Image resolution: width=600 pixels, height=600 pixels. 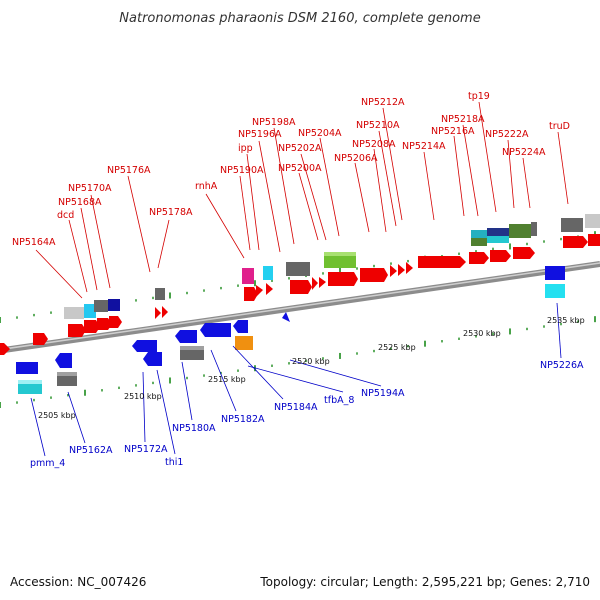 What do you see at coordinates (463, 119) in the screenshot?
I see `gene-label: NP5218A` at bounding box center [463, 119].